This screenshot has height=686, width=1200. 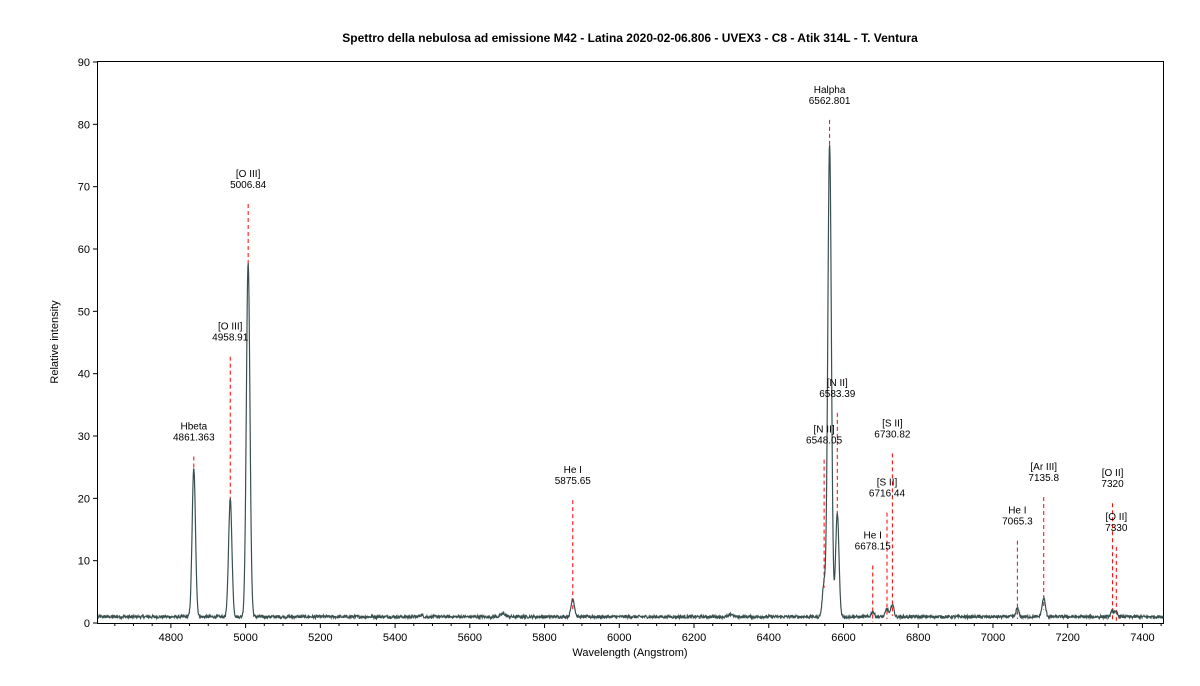 What do you see at coordinates (193, 426) in the screenshot?
I see `line-label-name: Hbeta` at bounding box center [193, 426].